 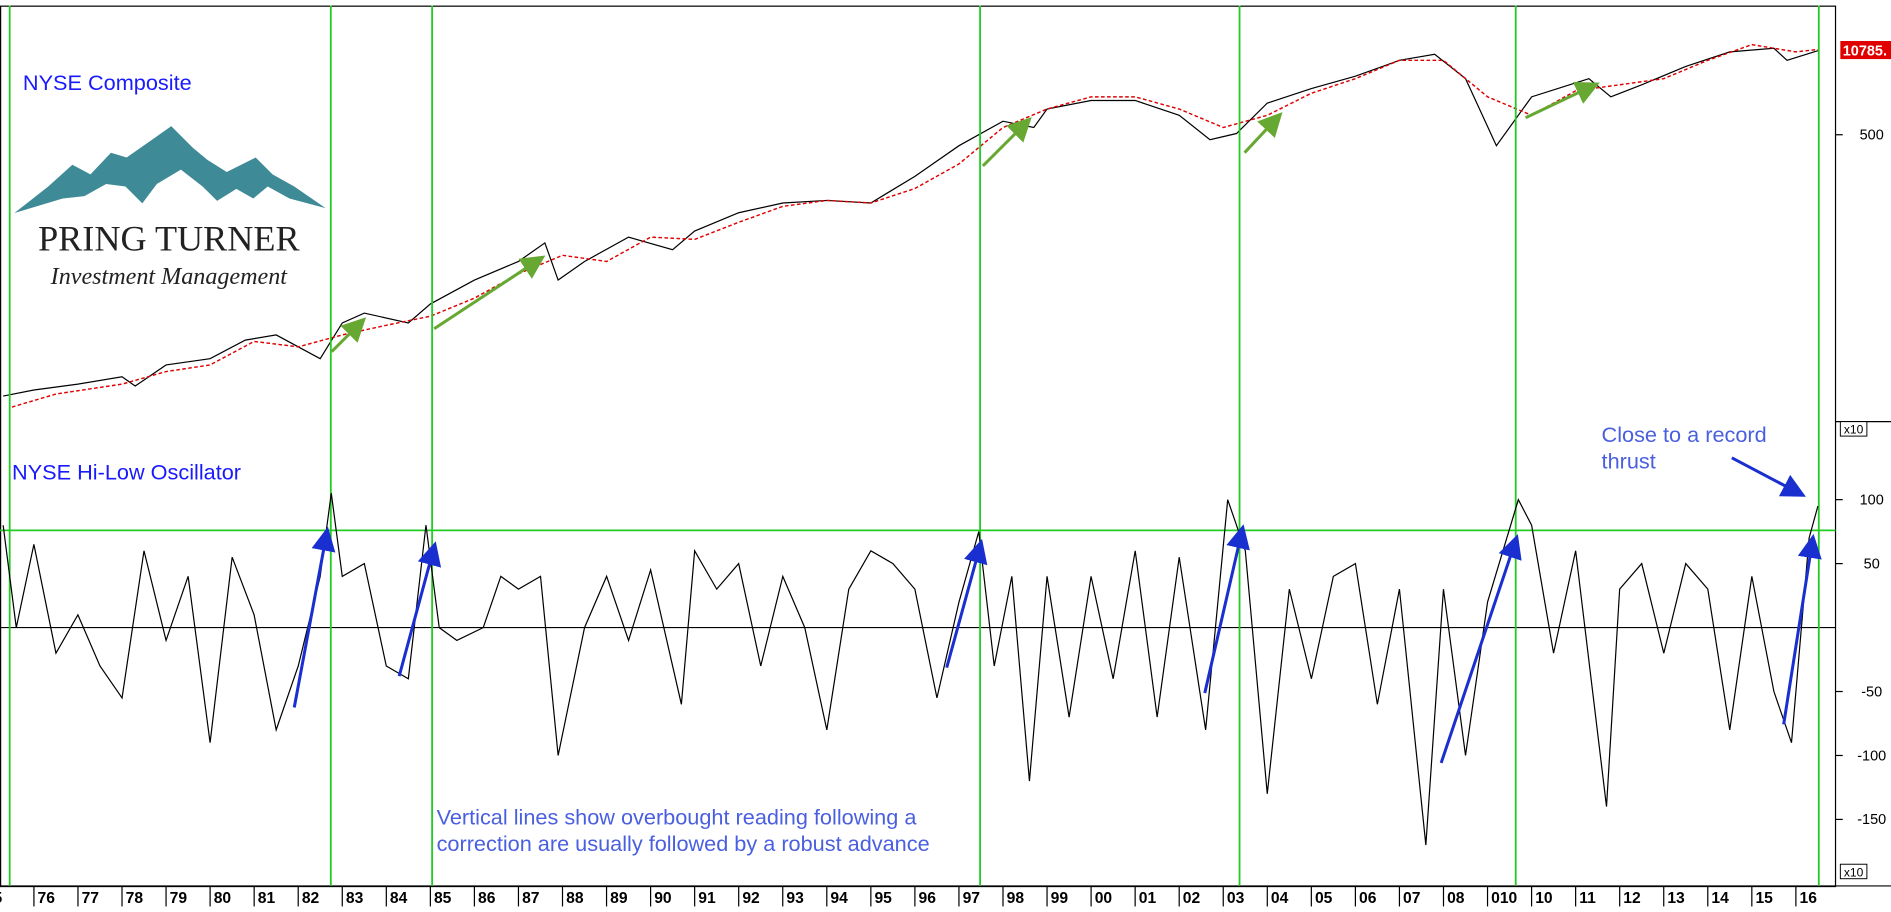 What do you see at coordinates (169, 277) in the screenshot?
I see `svg-text: Investment Management` at bounding box center [169, 277].